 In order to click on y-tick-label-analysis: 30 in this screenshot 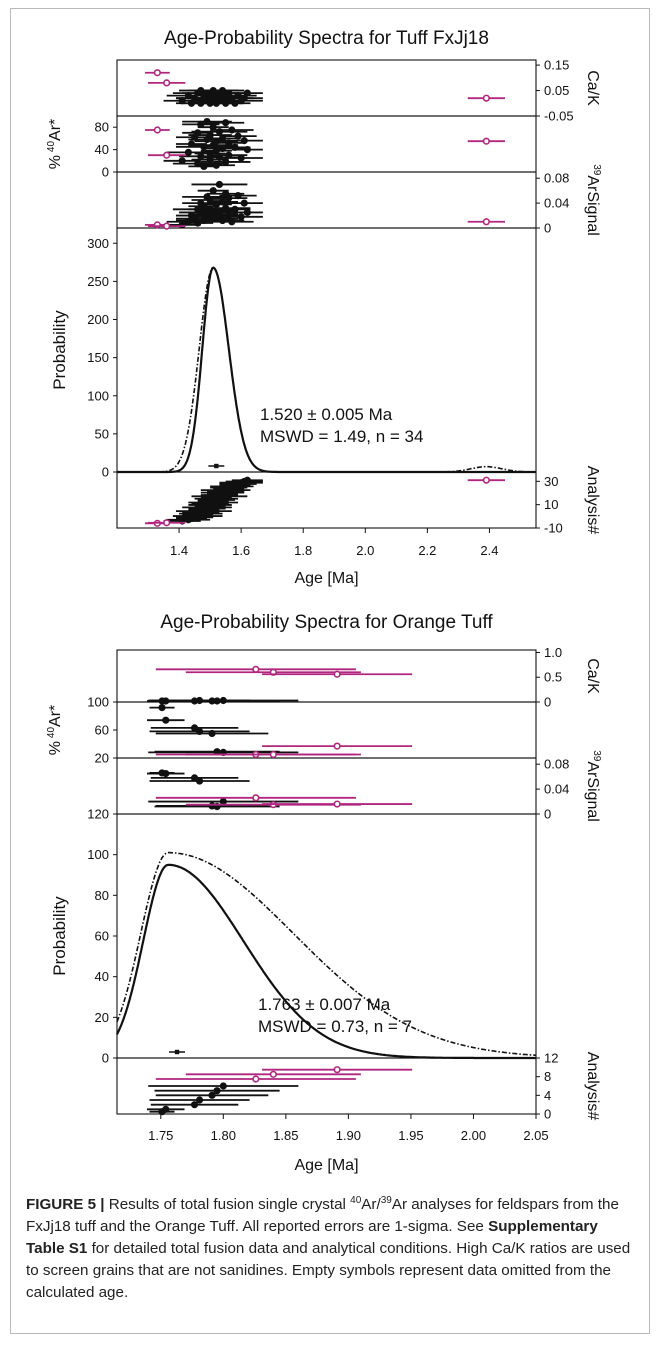, I will do `click(551, 481)`.